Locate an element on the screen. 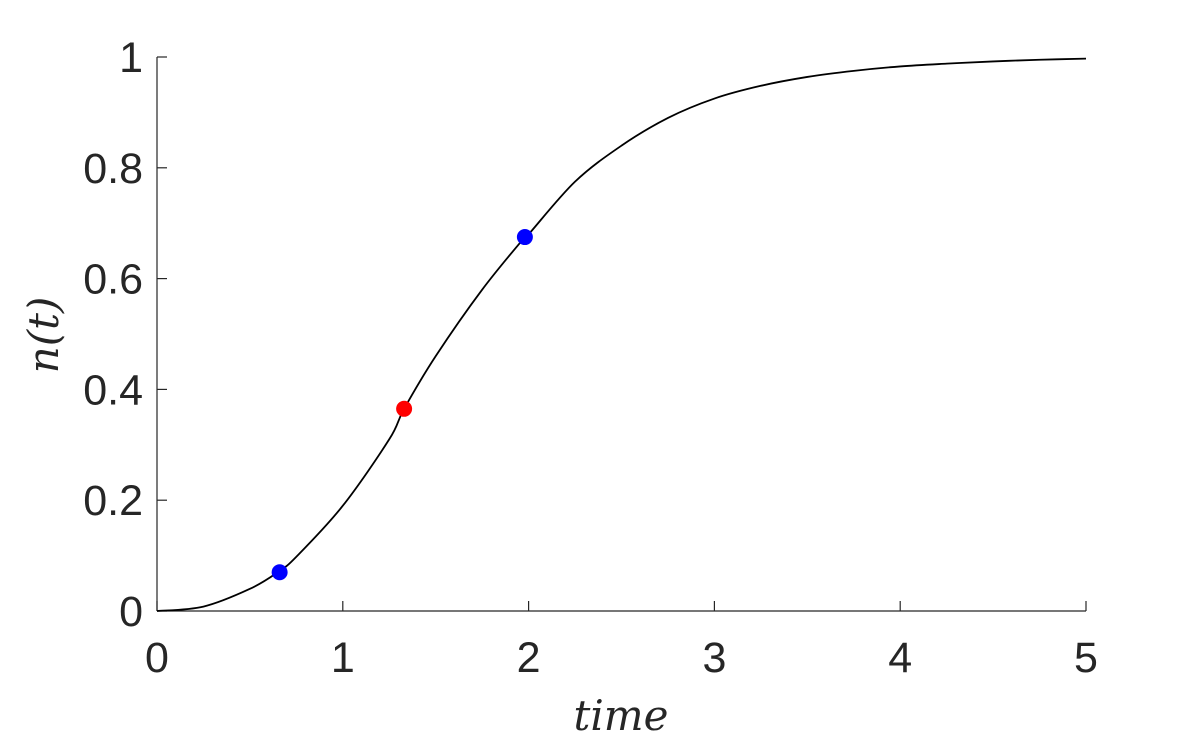 Image resolution: width=1200 pixels, height=750 pixels. x-tick-label: 0 is located at coordinates (157, 658).